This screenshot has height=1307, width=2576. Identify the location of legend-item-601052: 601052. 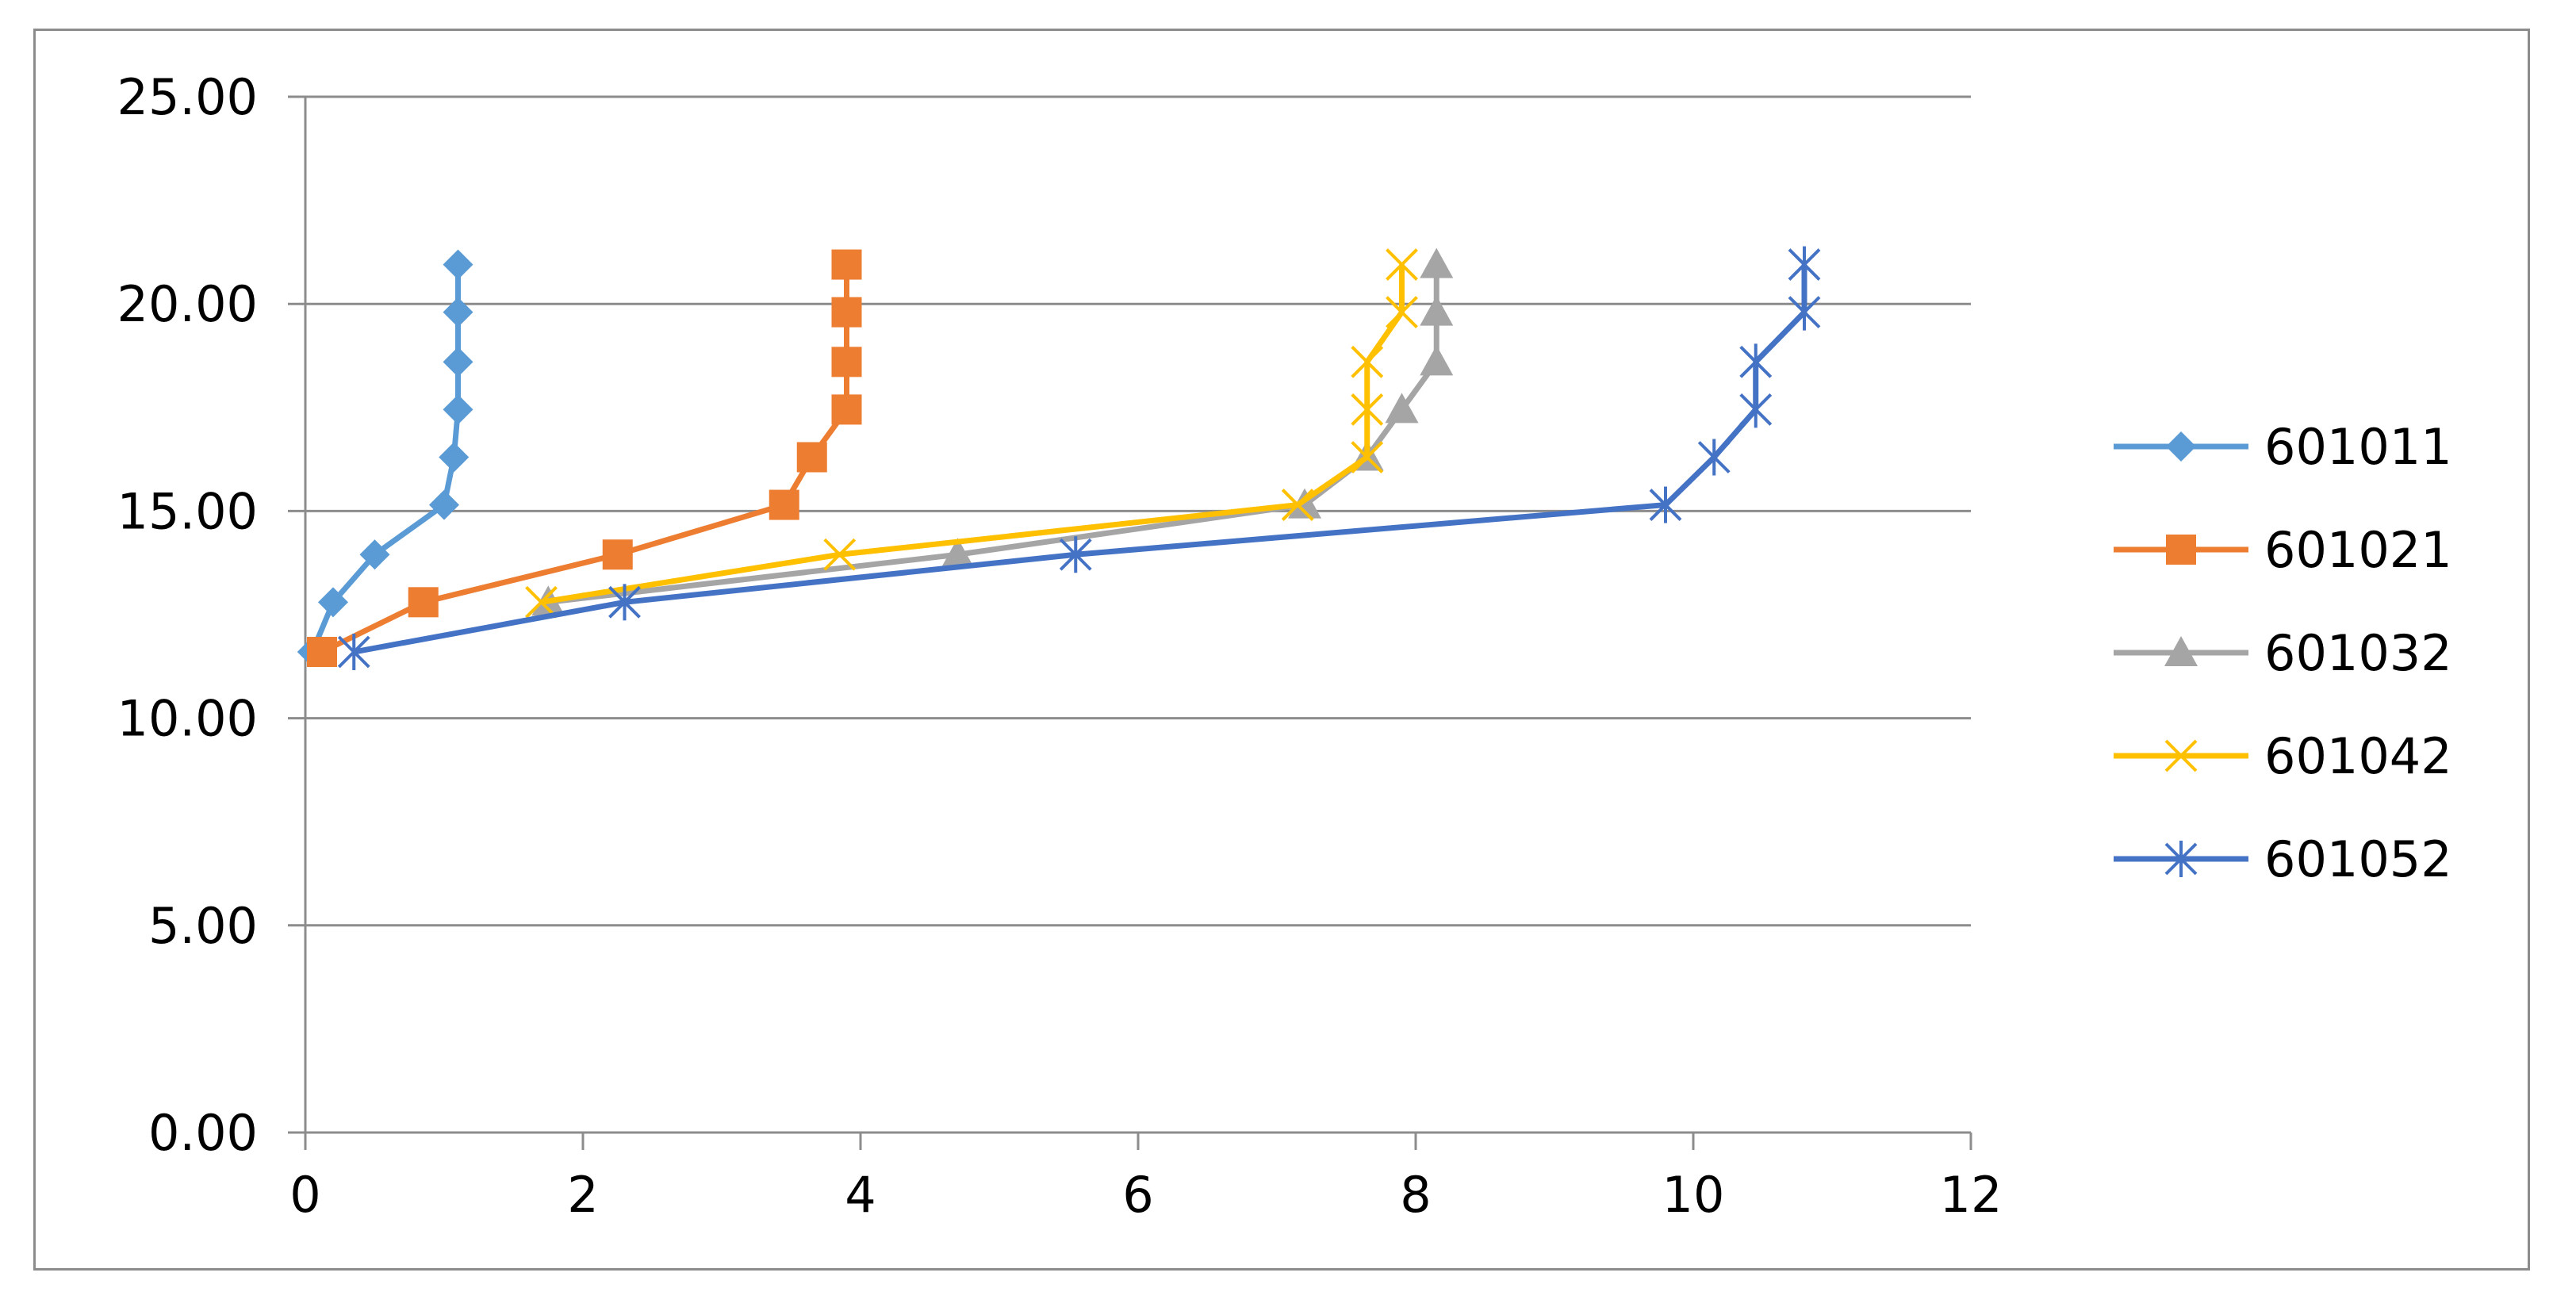
(2283, 859).